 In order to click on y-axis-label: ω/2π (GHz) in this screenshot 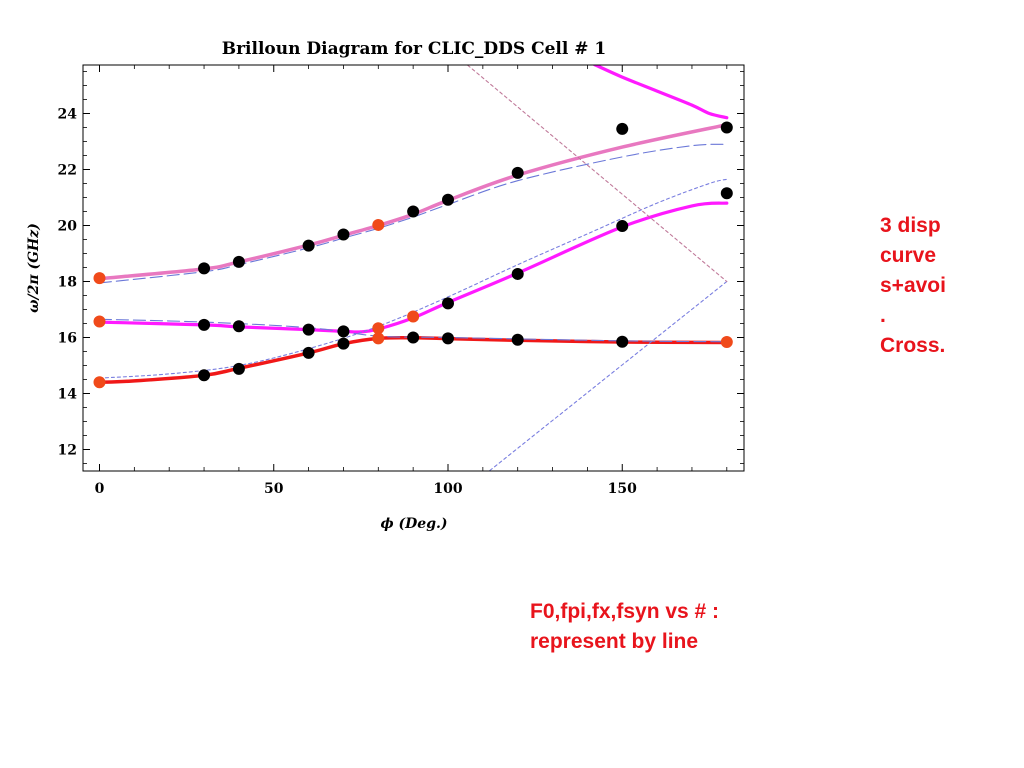, I will do `click(34, 268)`.